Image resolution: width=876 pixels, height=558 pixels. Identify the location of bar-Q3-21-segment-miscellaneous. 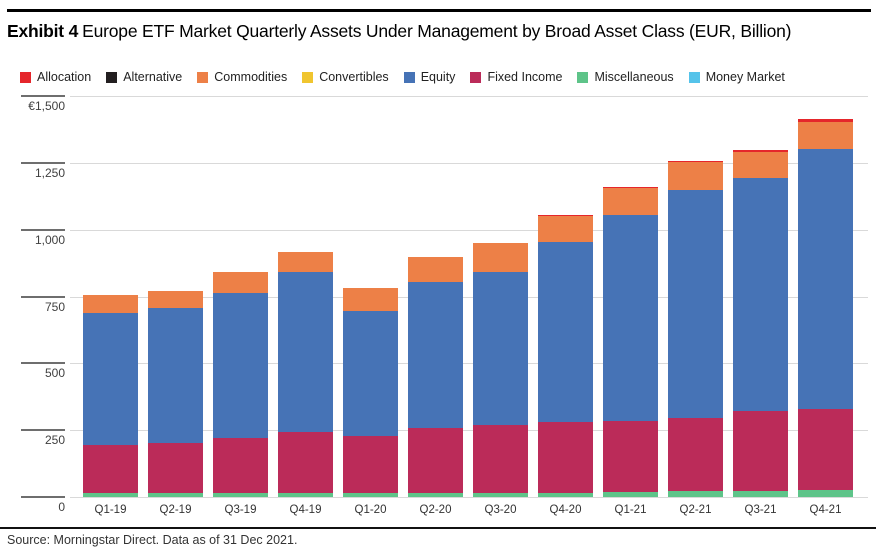
(760, 494).